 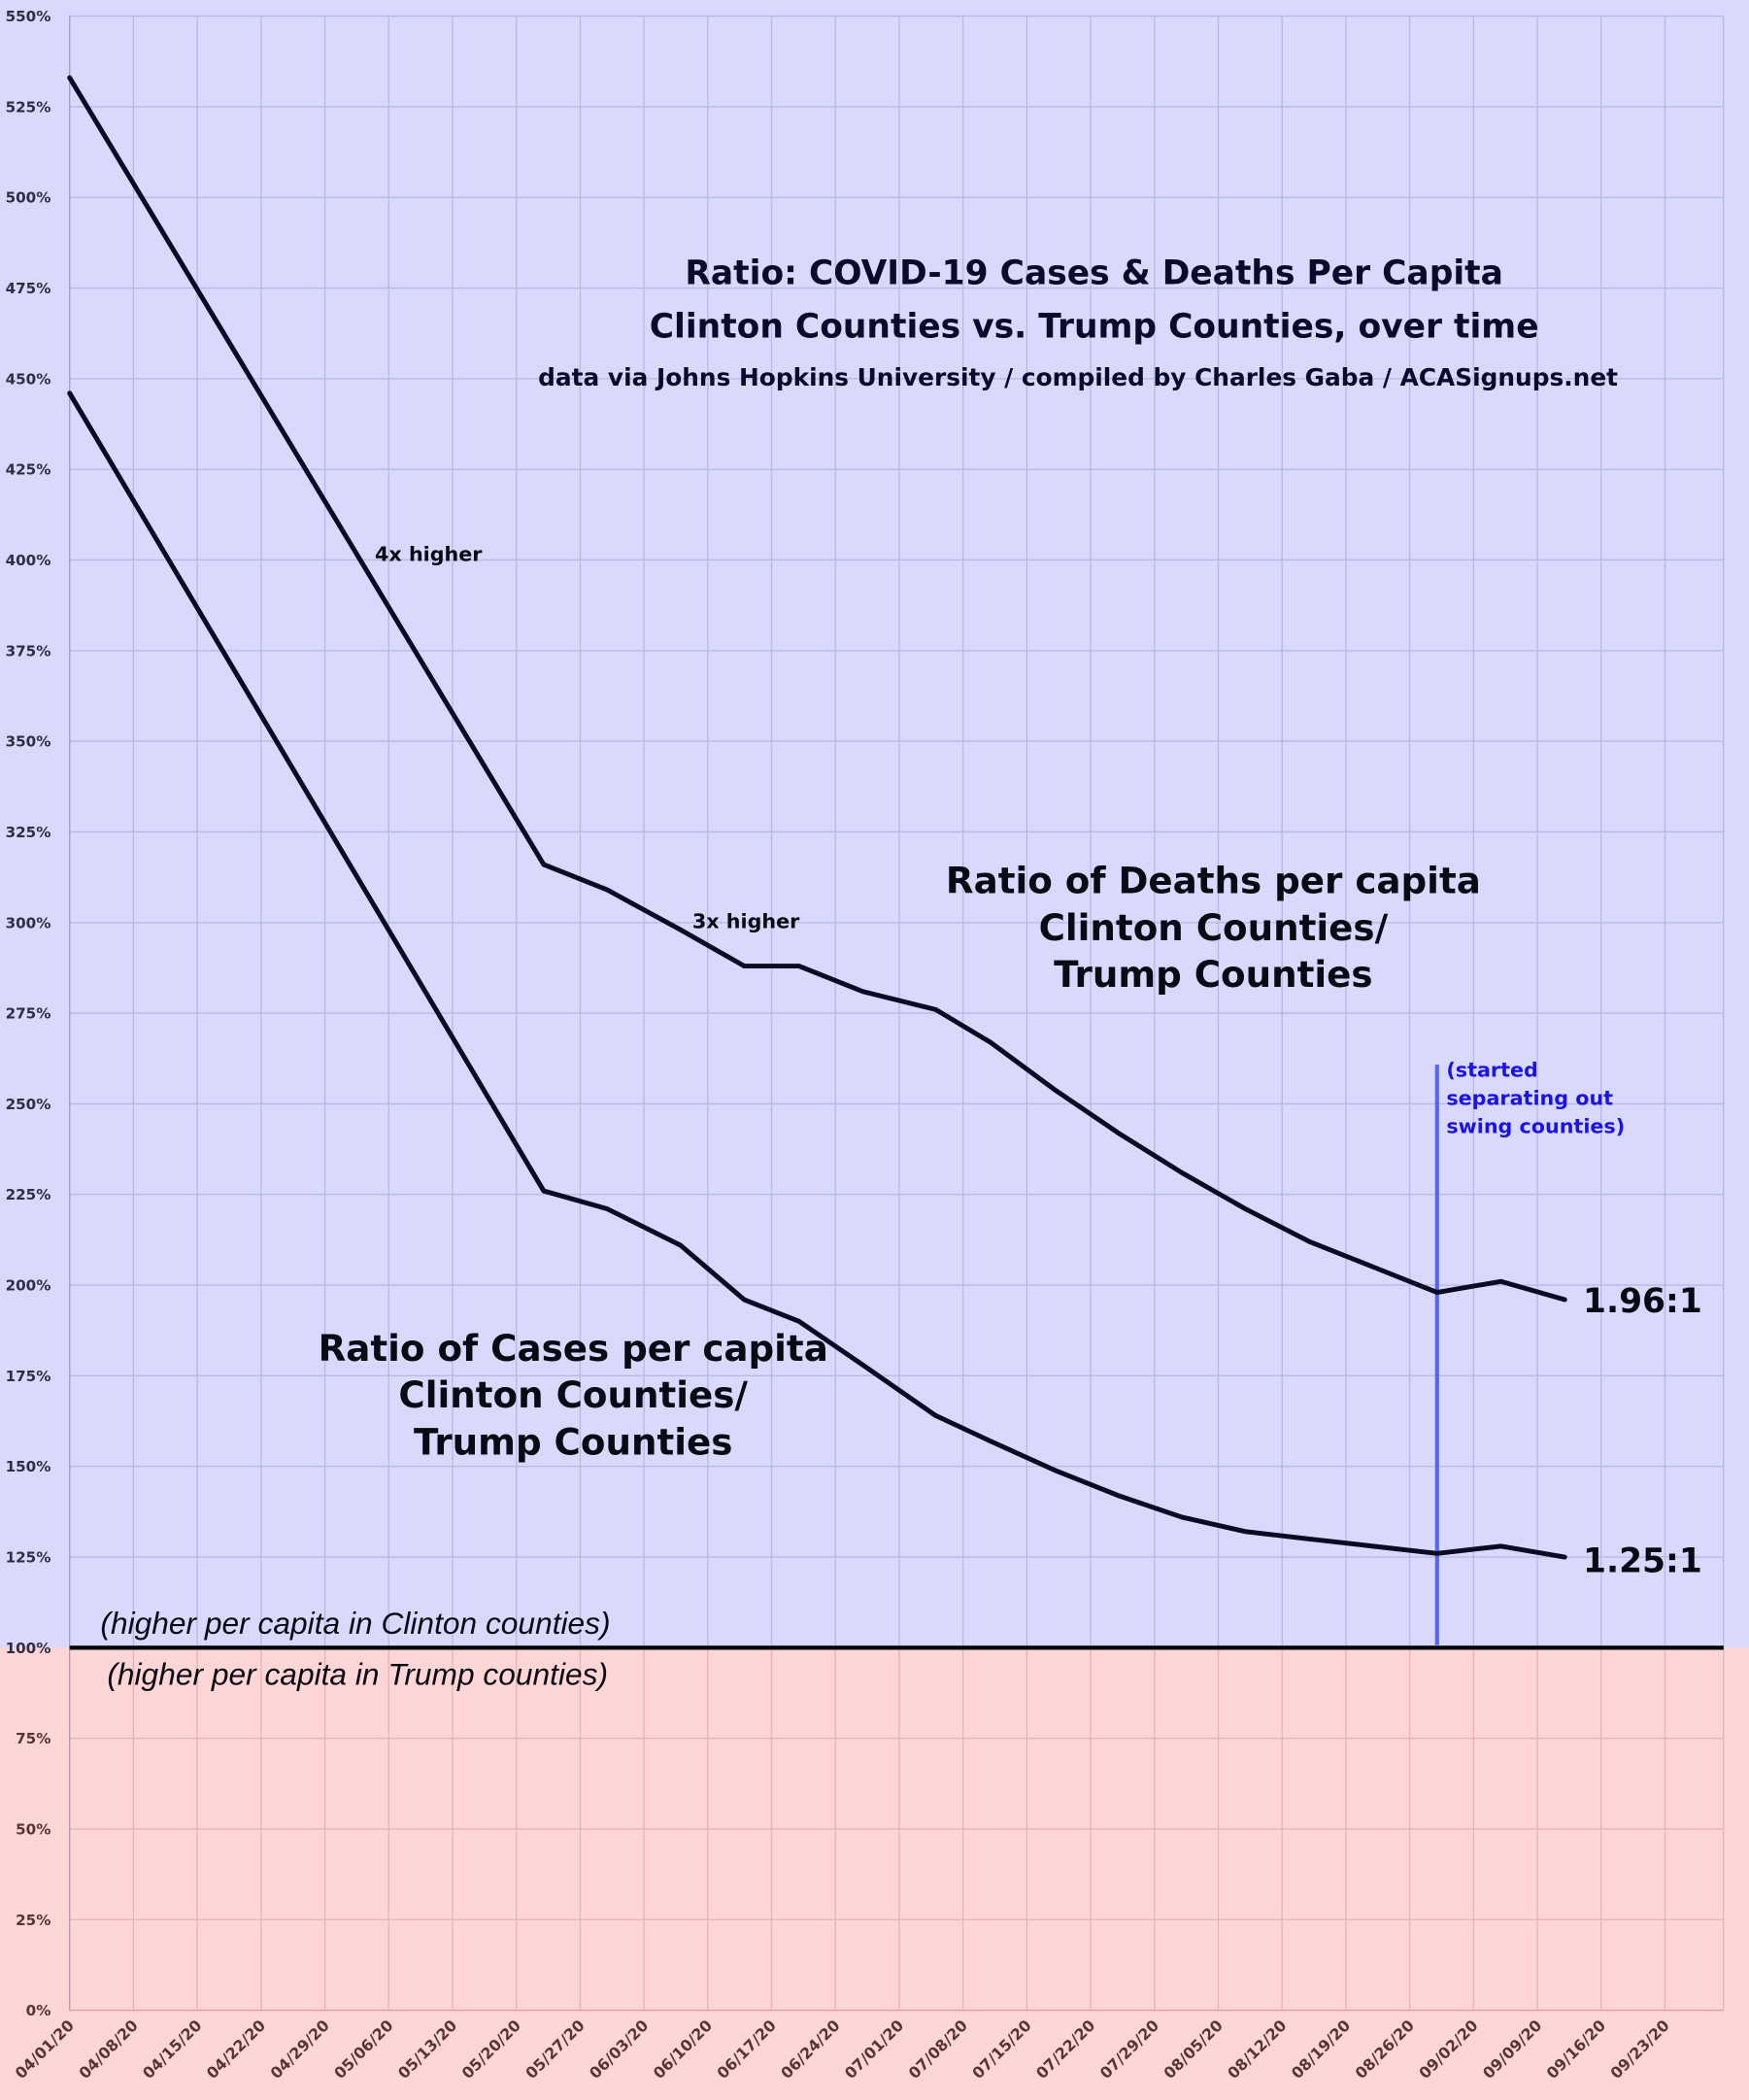 I want to click on y-tick-label: 200%, so click(x=29, y=1286).